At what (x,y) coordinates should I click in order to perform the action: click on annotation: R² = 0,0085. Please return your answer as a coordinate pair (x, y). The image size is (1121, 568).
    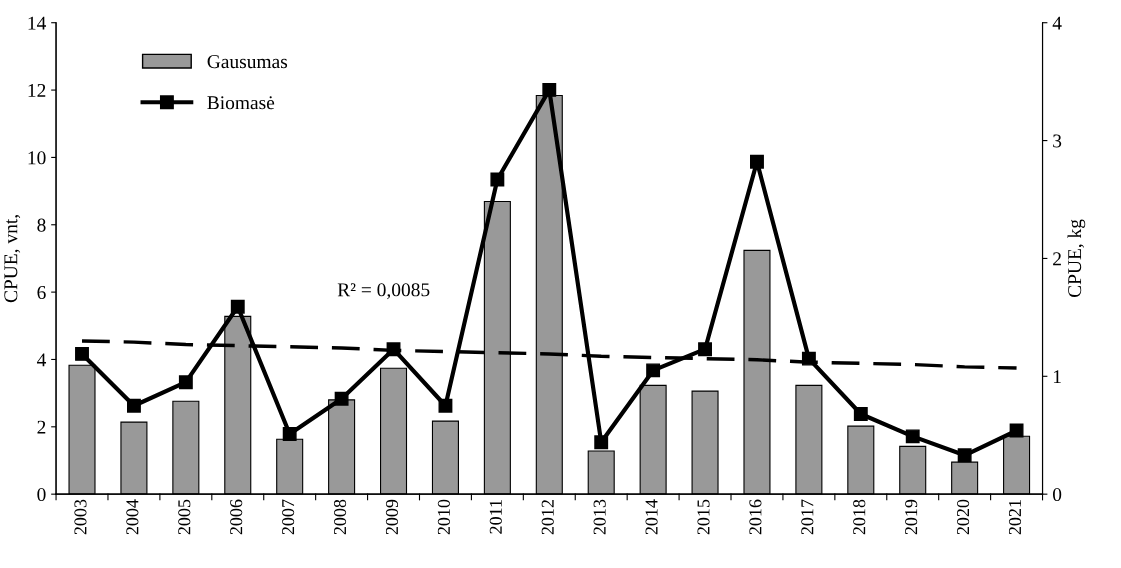
    Looking at the image, I should click on (383, 291).